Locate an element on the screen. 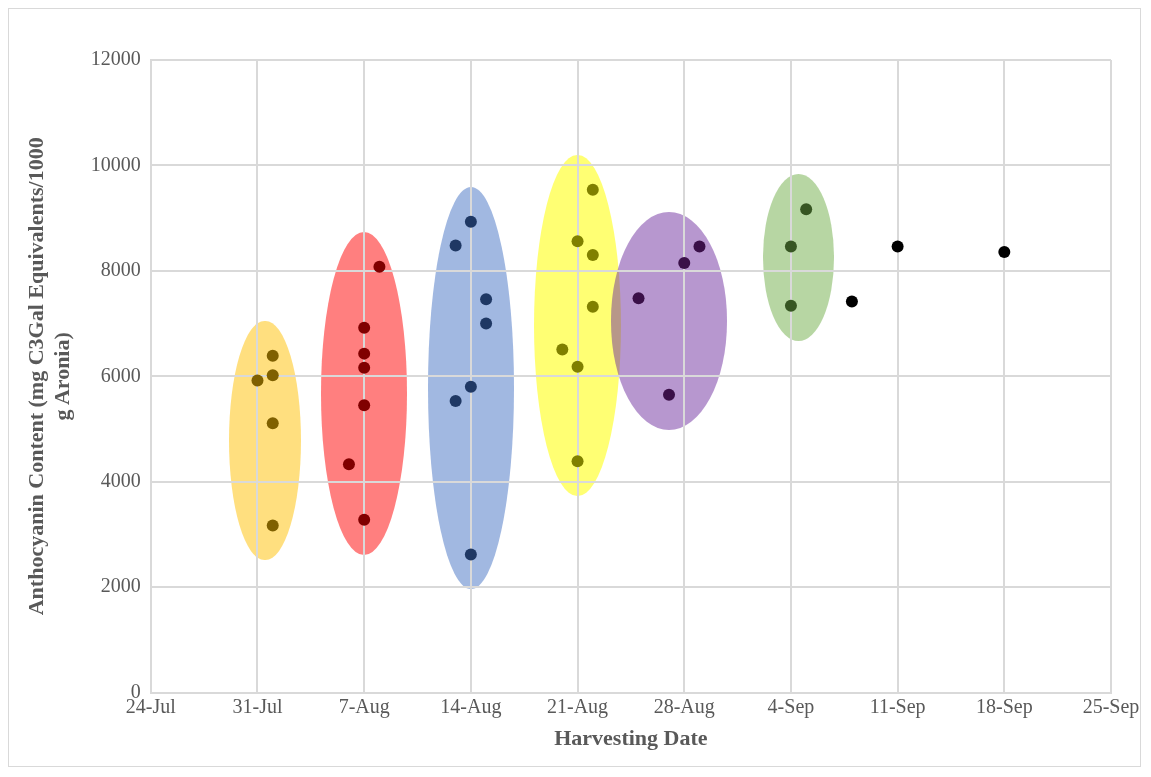  y-tick-label: 8000 is located at coordinates (120, 269).